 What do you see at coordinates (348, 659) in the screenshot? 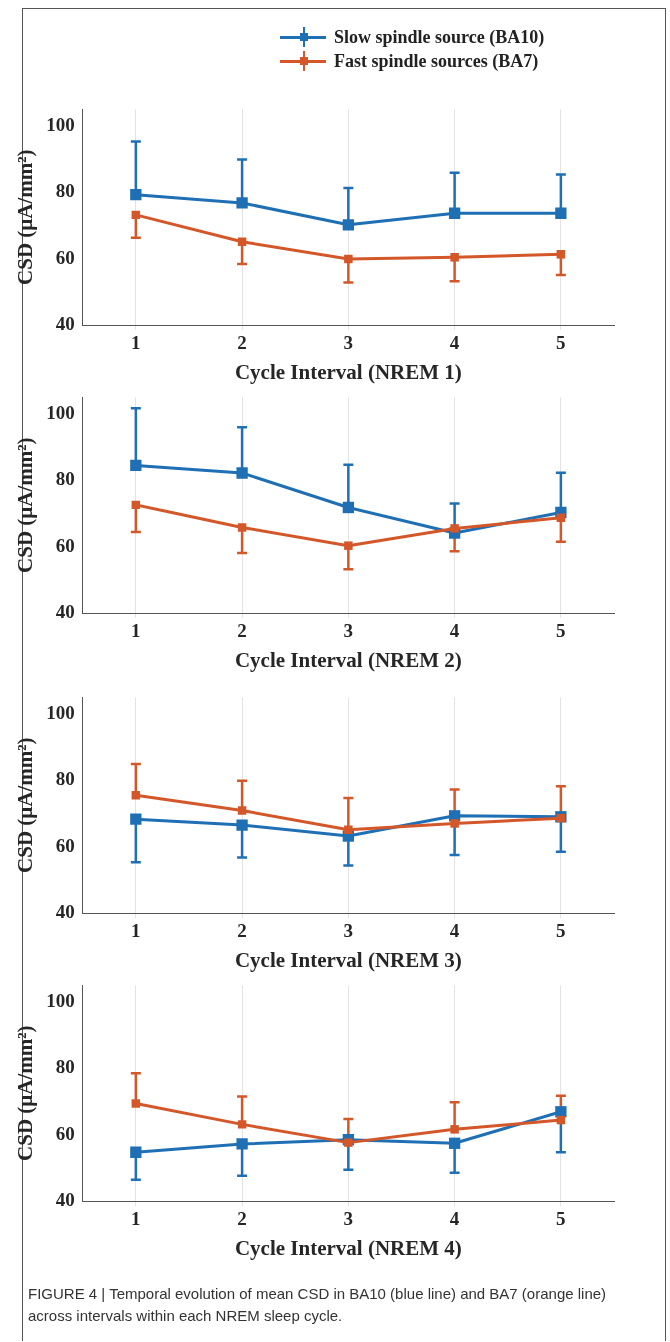
I see `x-axis-title: Cycle Interval (NREM 2)` at bounding box center [348, 659].